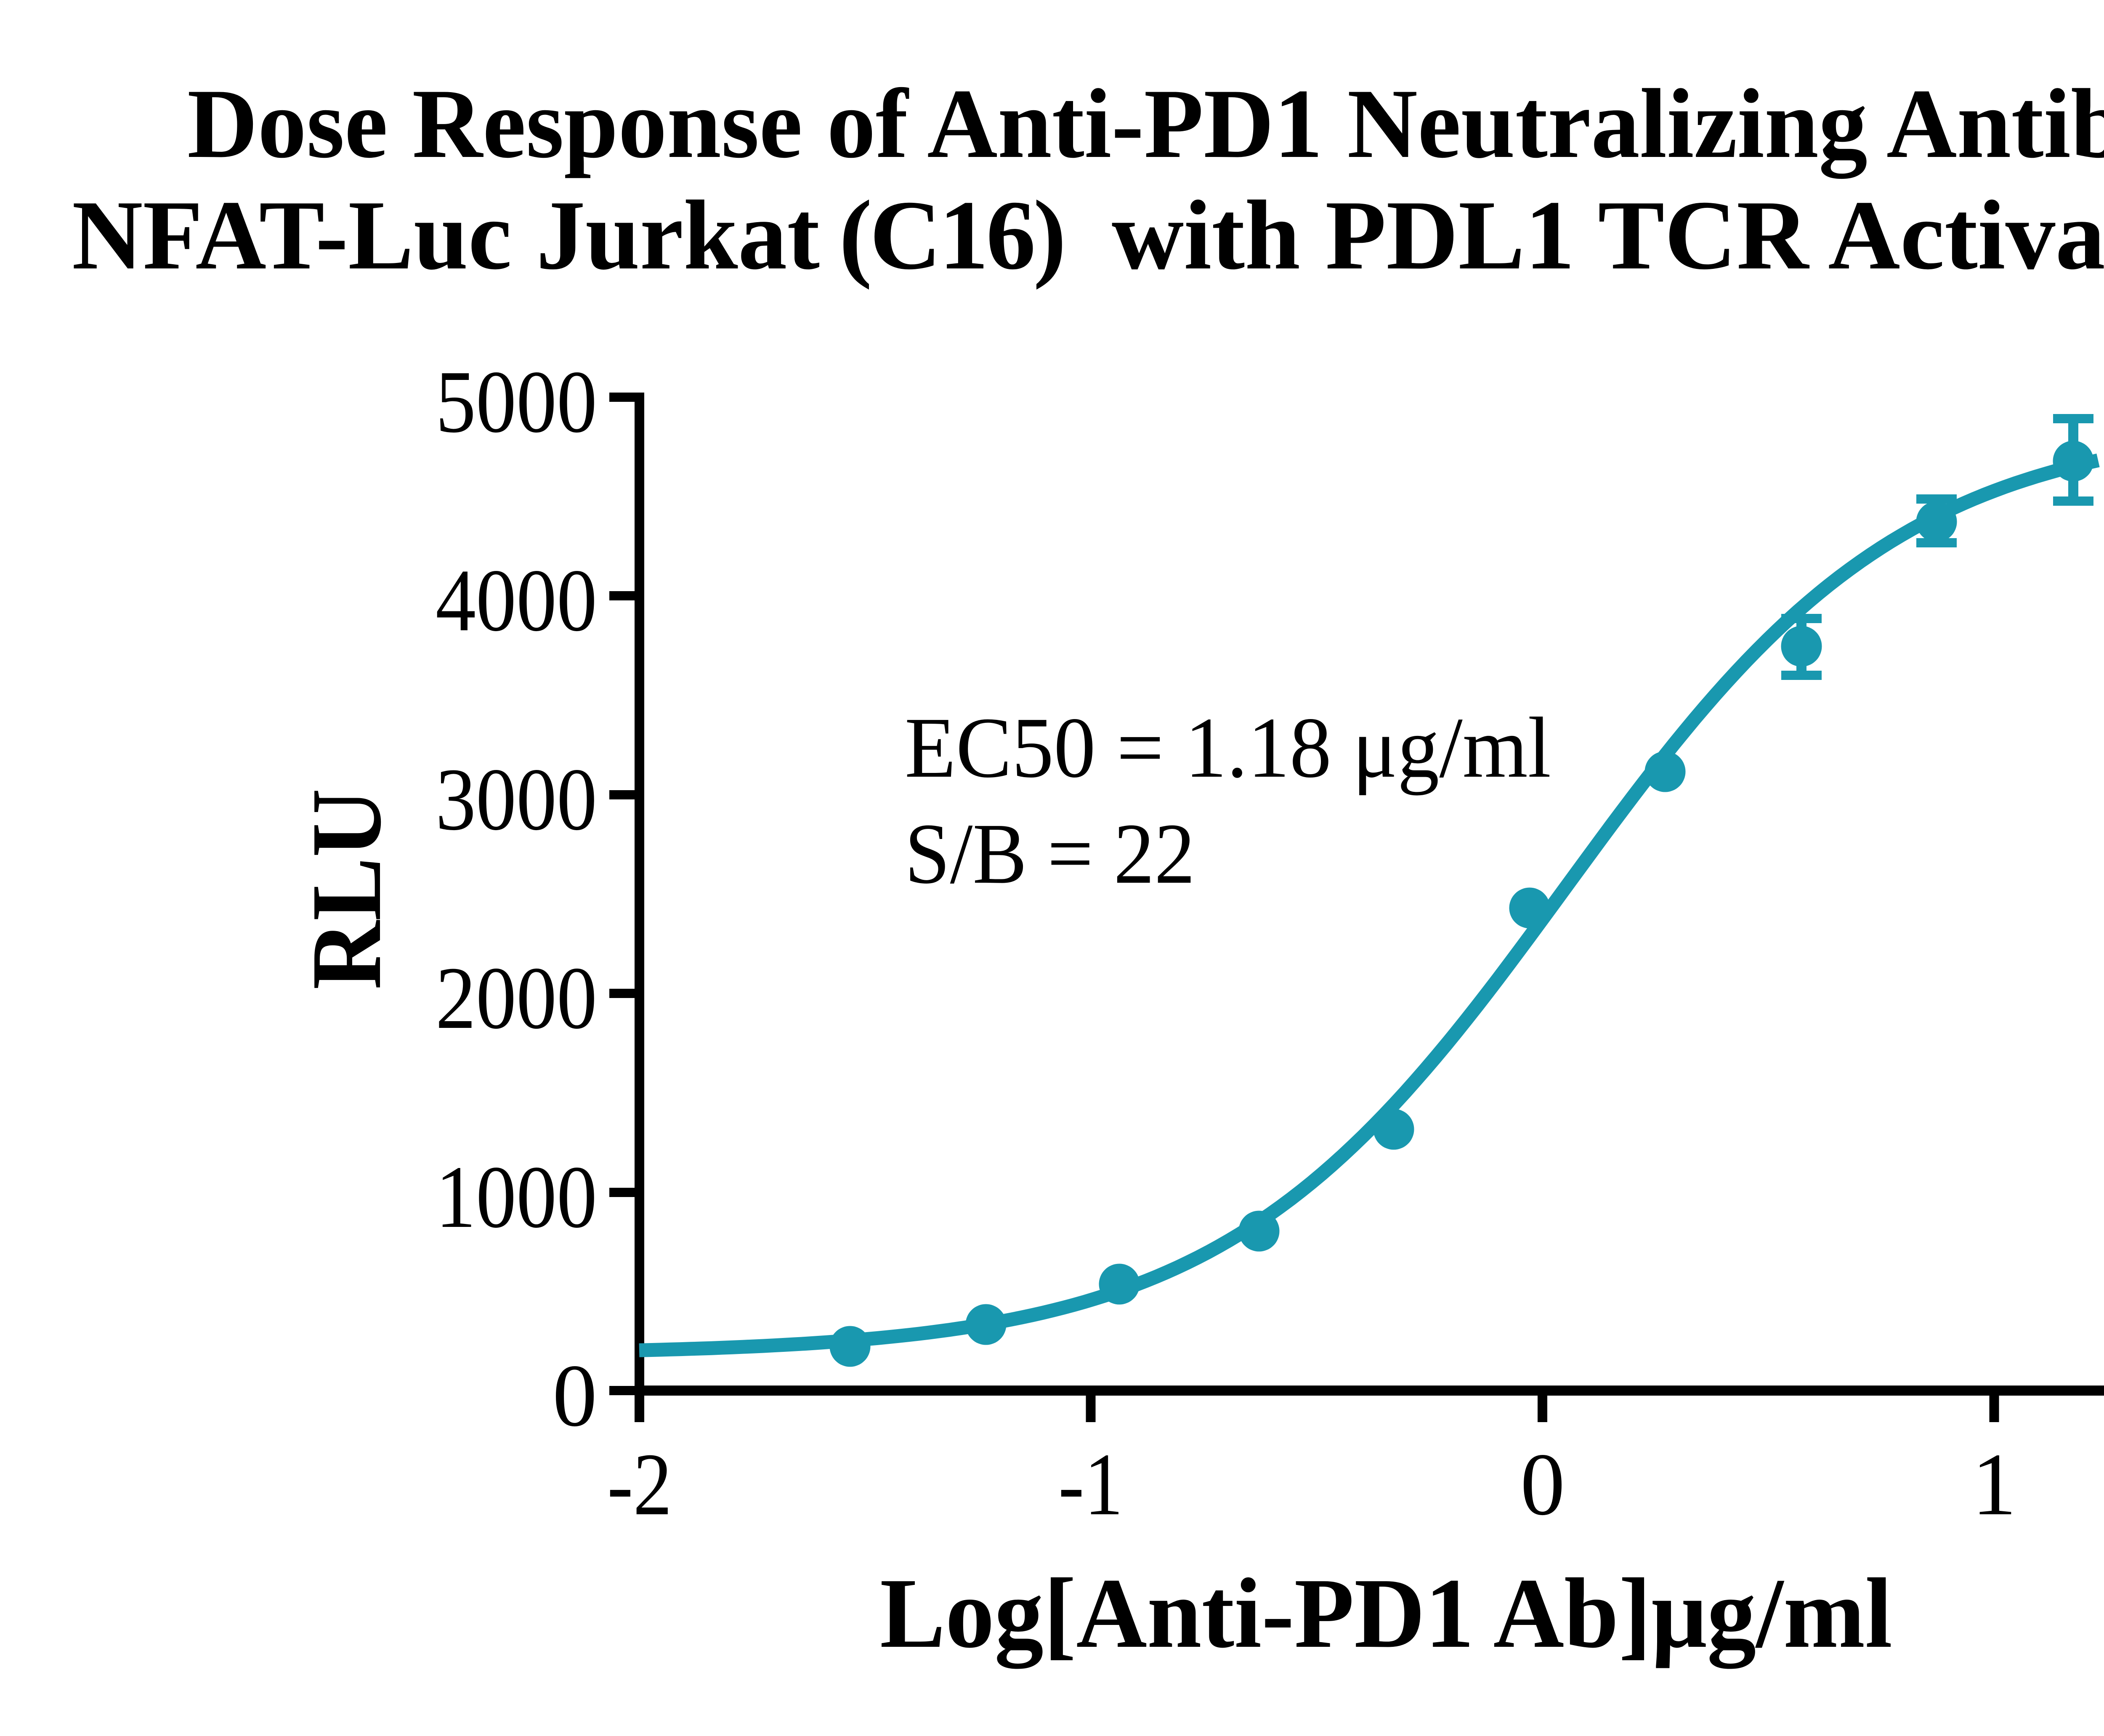 The height and width of the screenshot is (1736, 2104). What do you see at coordinates (1050, 853) in the screenshot?
I see `svg-text: S/B = 22` at bounding box center [1050, 853].